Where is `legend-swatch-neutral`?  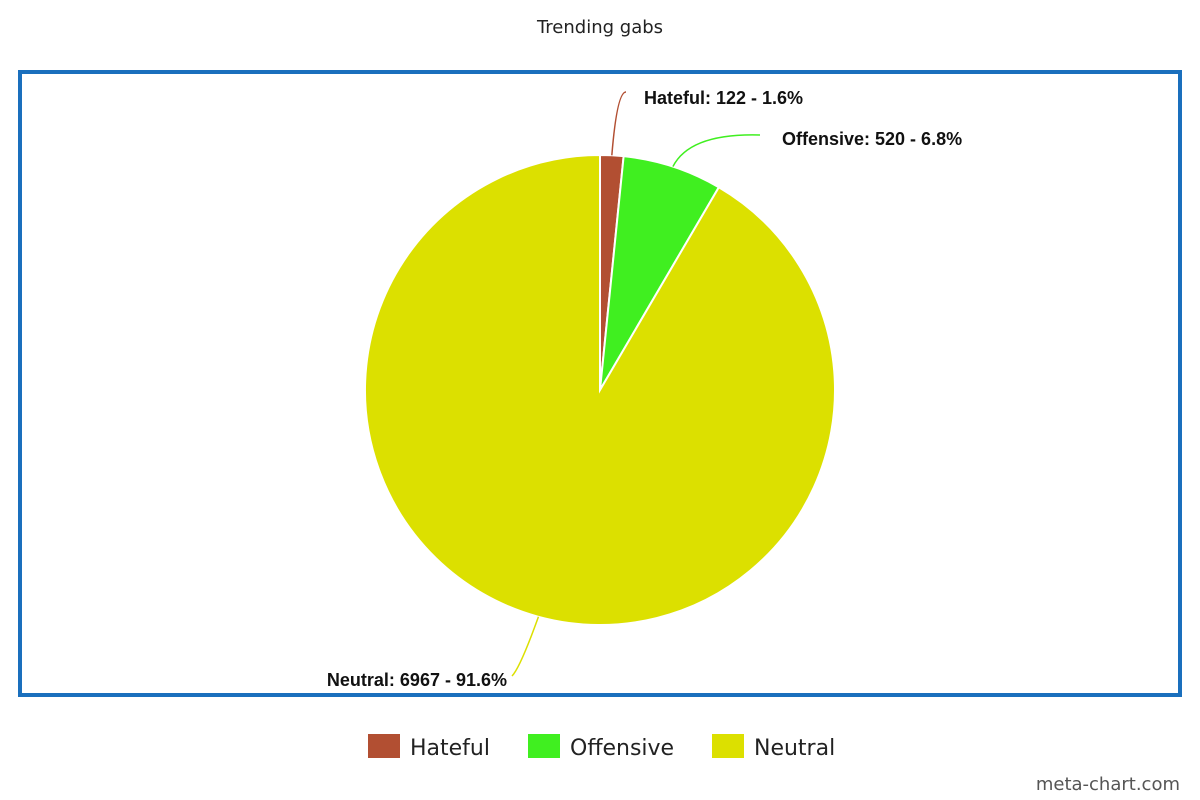
legend-swatch-neutral is located at coordinates (728, 746).